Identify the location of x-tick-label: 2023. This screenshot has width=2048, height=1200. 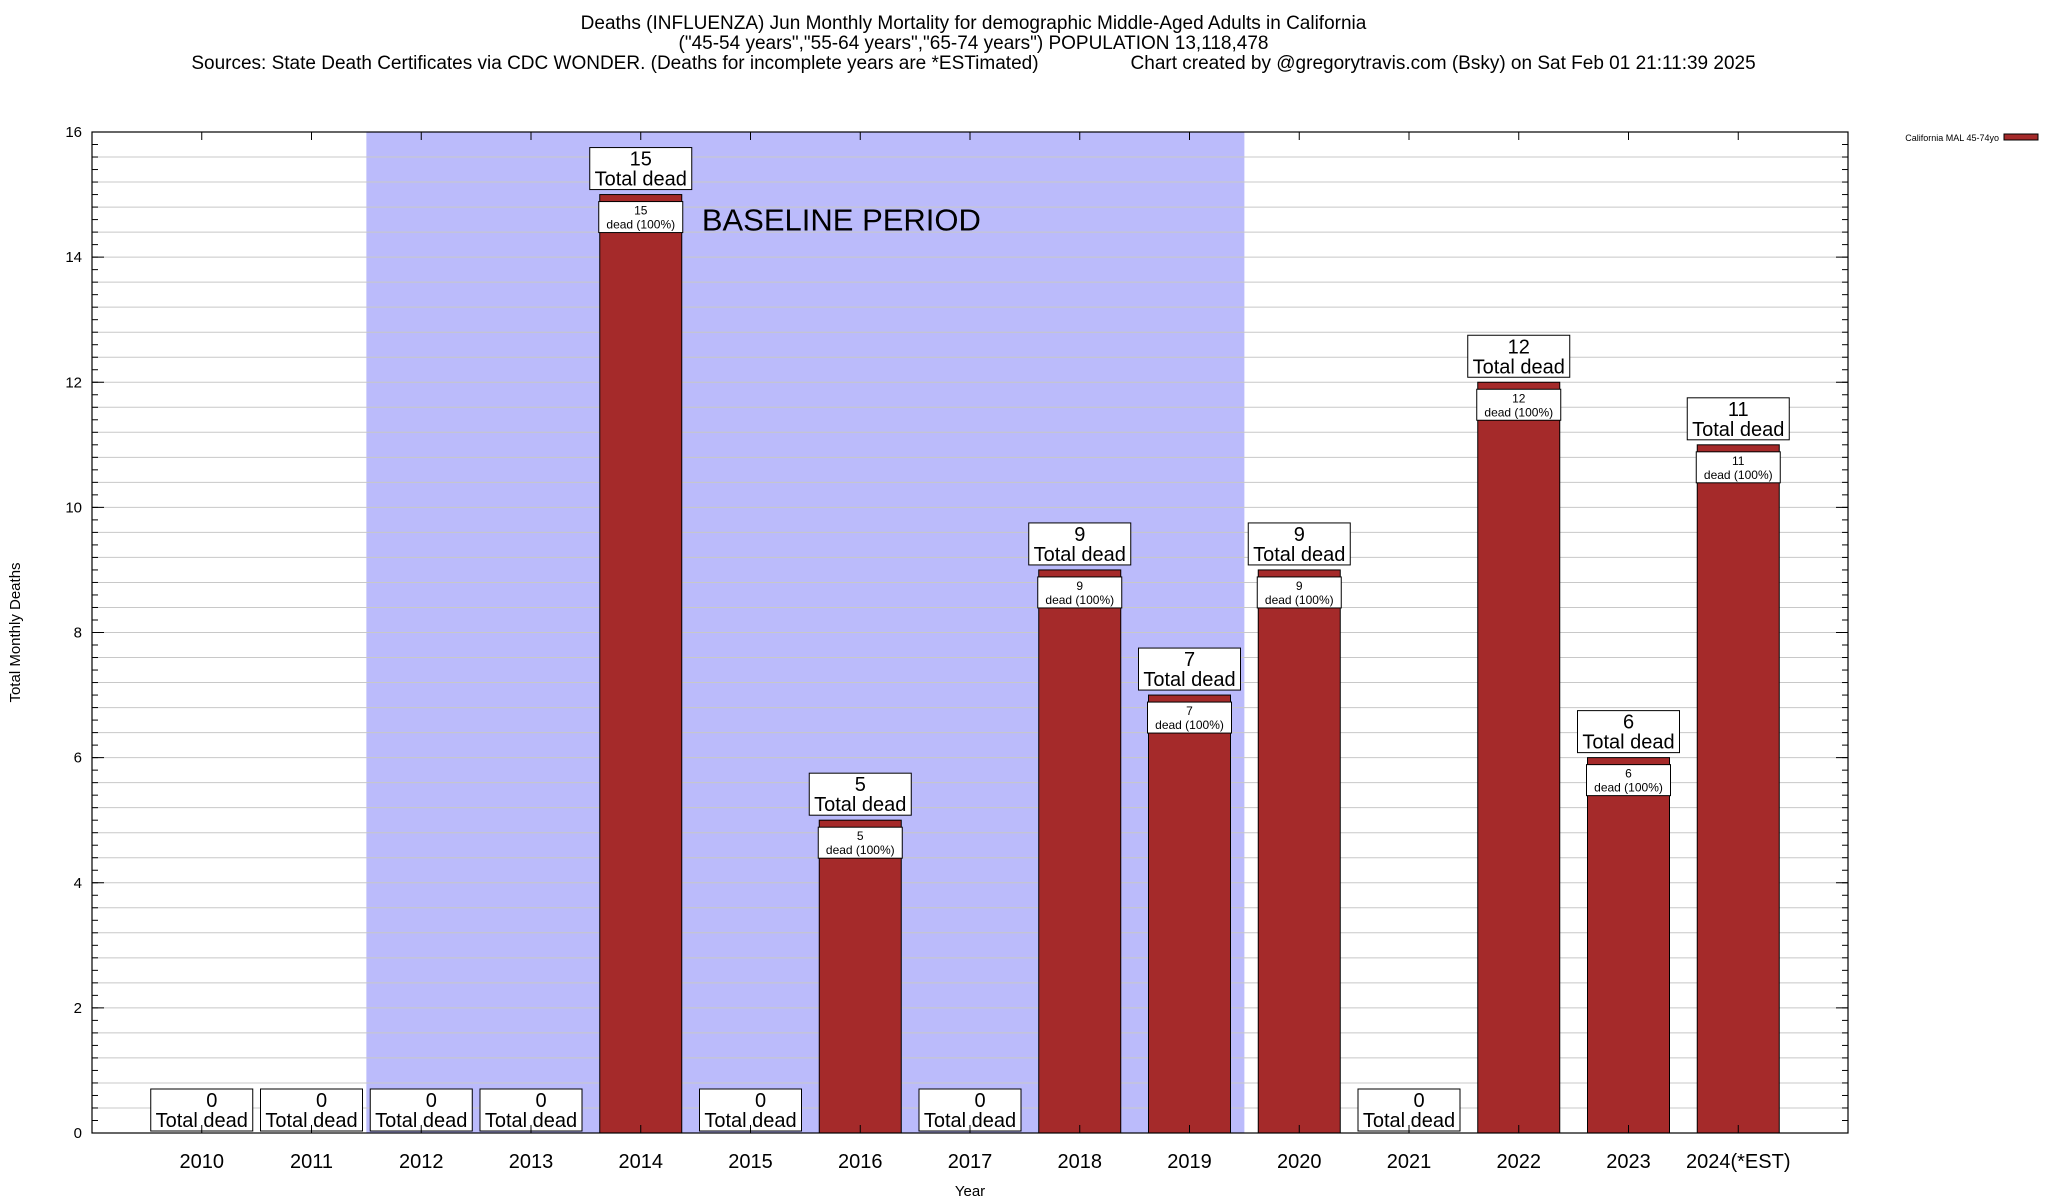
(1628, 1162).